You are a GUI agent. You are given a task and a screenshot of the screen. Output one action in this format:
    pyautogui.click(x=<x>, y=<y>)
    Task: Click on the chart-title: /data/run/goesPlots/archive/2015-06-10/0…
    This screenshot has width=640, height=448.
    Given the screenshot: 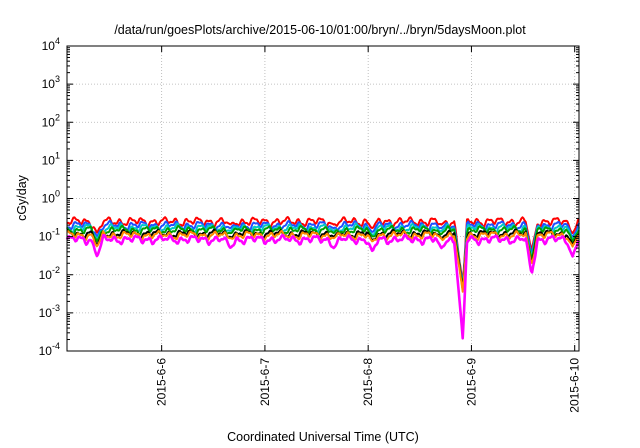 What is the action you would take?
    pyautogui.click(x=320, y=30)
    